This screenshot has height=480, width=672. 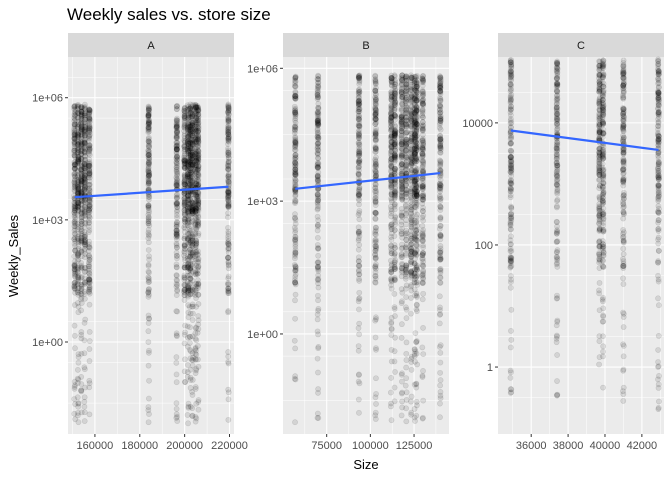 I want to click on y-tick-label: 1e+03, so click(x=262, y=202).